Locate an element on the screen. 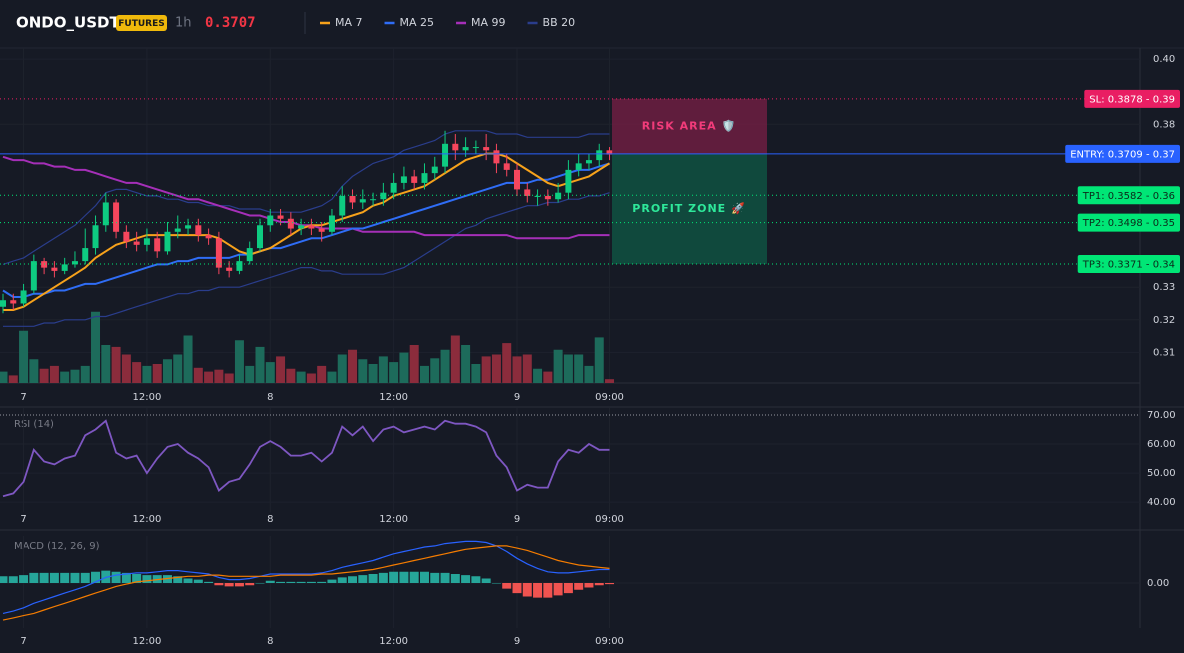 The image size is (1184, 653). ma-line is located at coordinates (306, 197).